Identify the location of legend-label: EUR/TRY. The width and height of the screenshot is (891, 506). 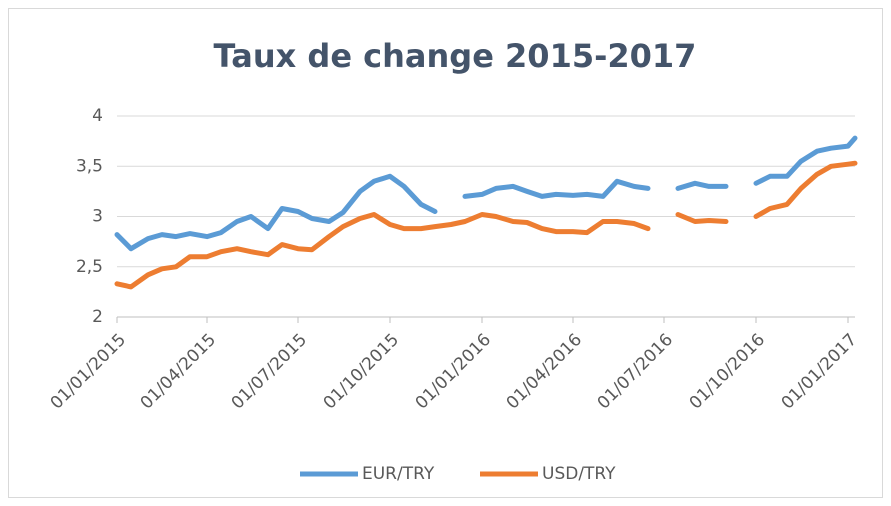
(398, 474).